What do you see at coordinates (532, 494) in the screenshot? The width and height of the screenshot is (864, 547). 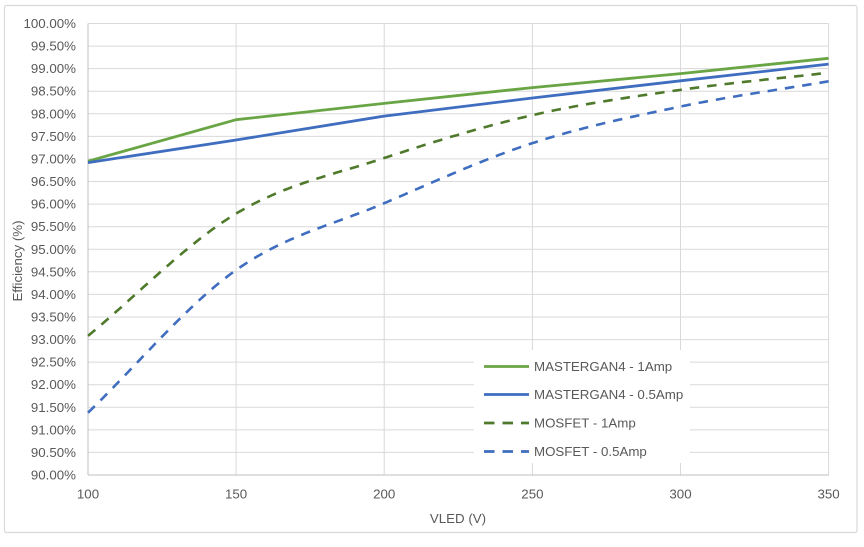 I see `svg-text: 250` at bounding box center [532, 494].